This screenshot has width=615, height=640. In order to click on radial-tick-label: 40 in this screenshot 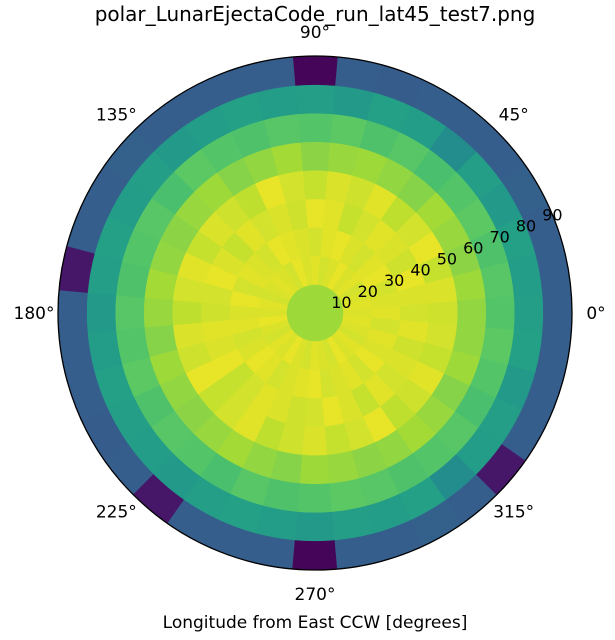, I will do `click(420, 269)`.